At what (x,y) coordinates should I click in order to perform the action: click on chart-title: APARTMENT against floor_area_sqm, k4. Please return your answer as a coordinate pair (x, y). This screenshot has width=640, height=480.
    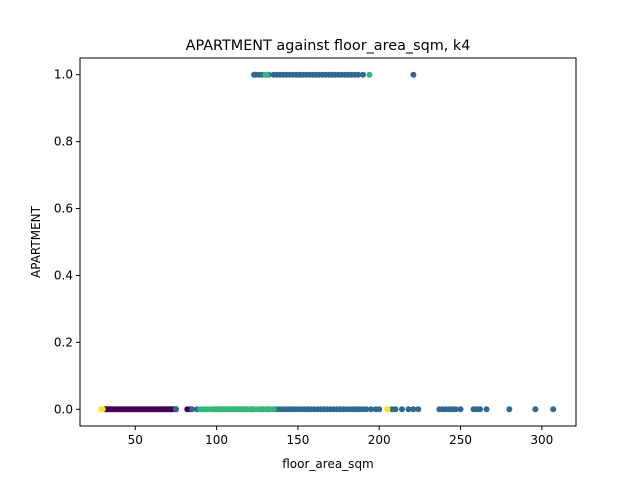
    Looking at the image, I should click on (328, 46).